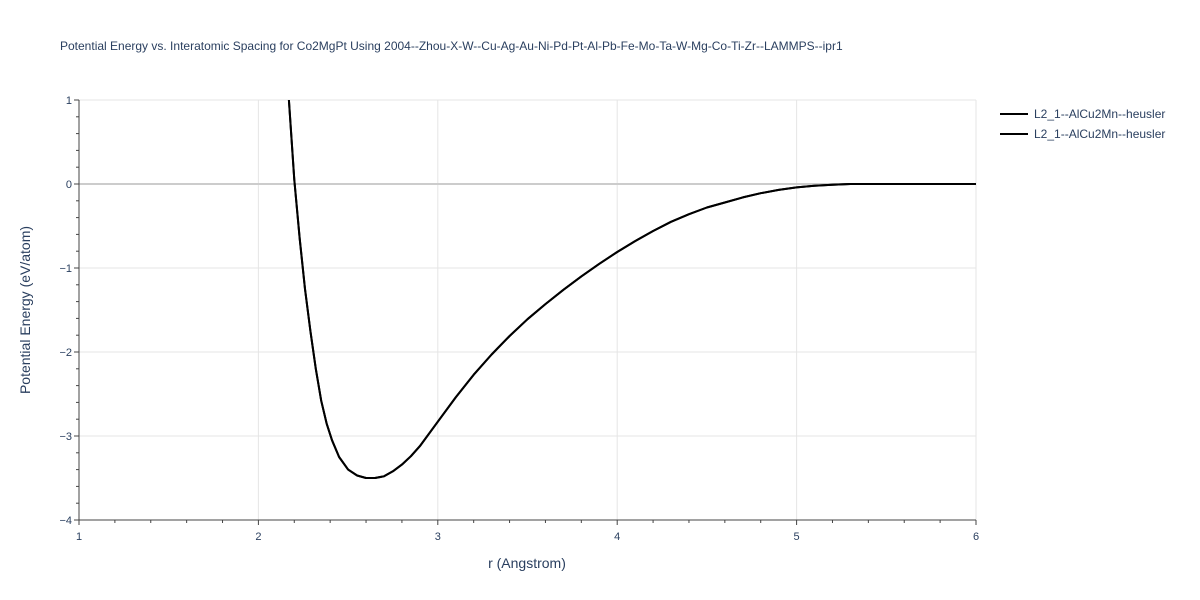 The height and width of the screenshot is (600, 1200). I want to click on x-tick-label: 2, so click(258, 537).